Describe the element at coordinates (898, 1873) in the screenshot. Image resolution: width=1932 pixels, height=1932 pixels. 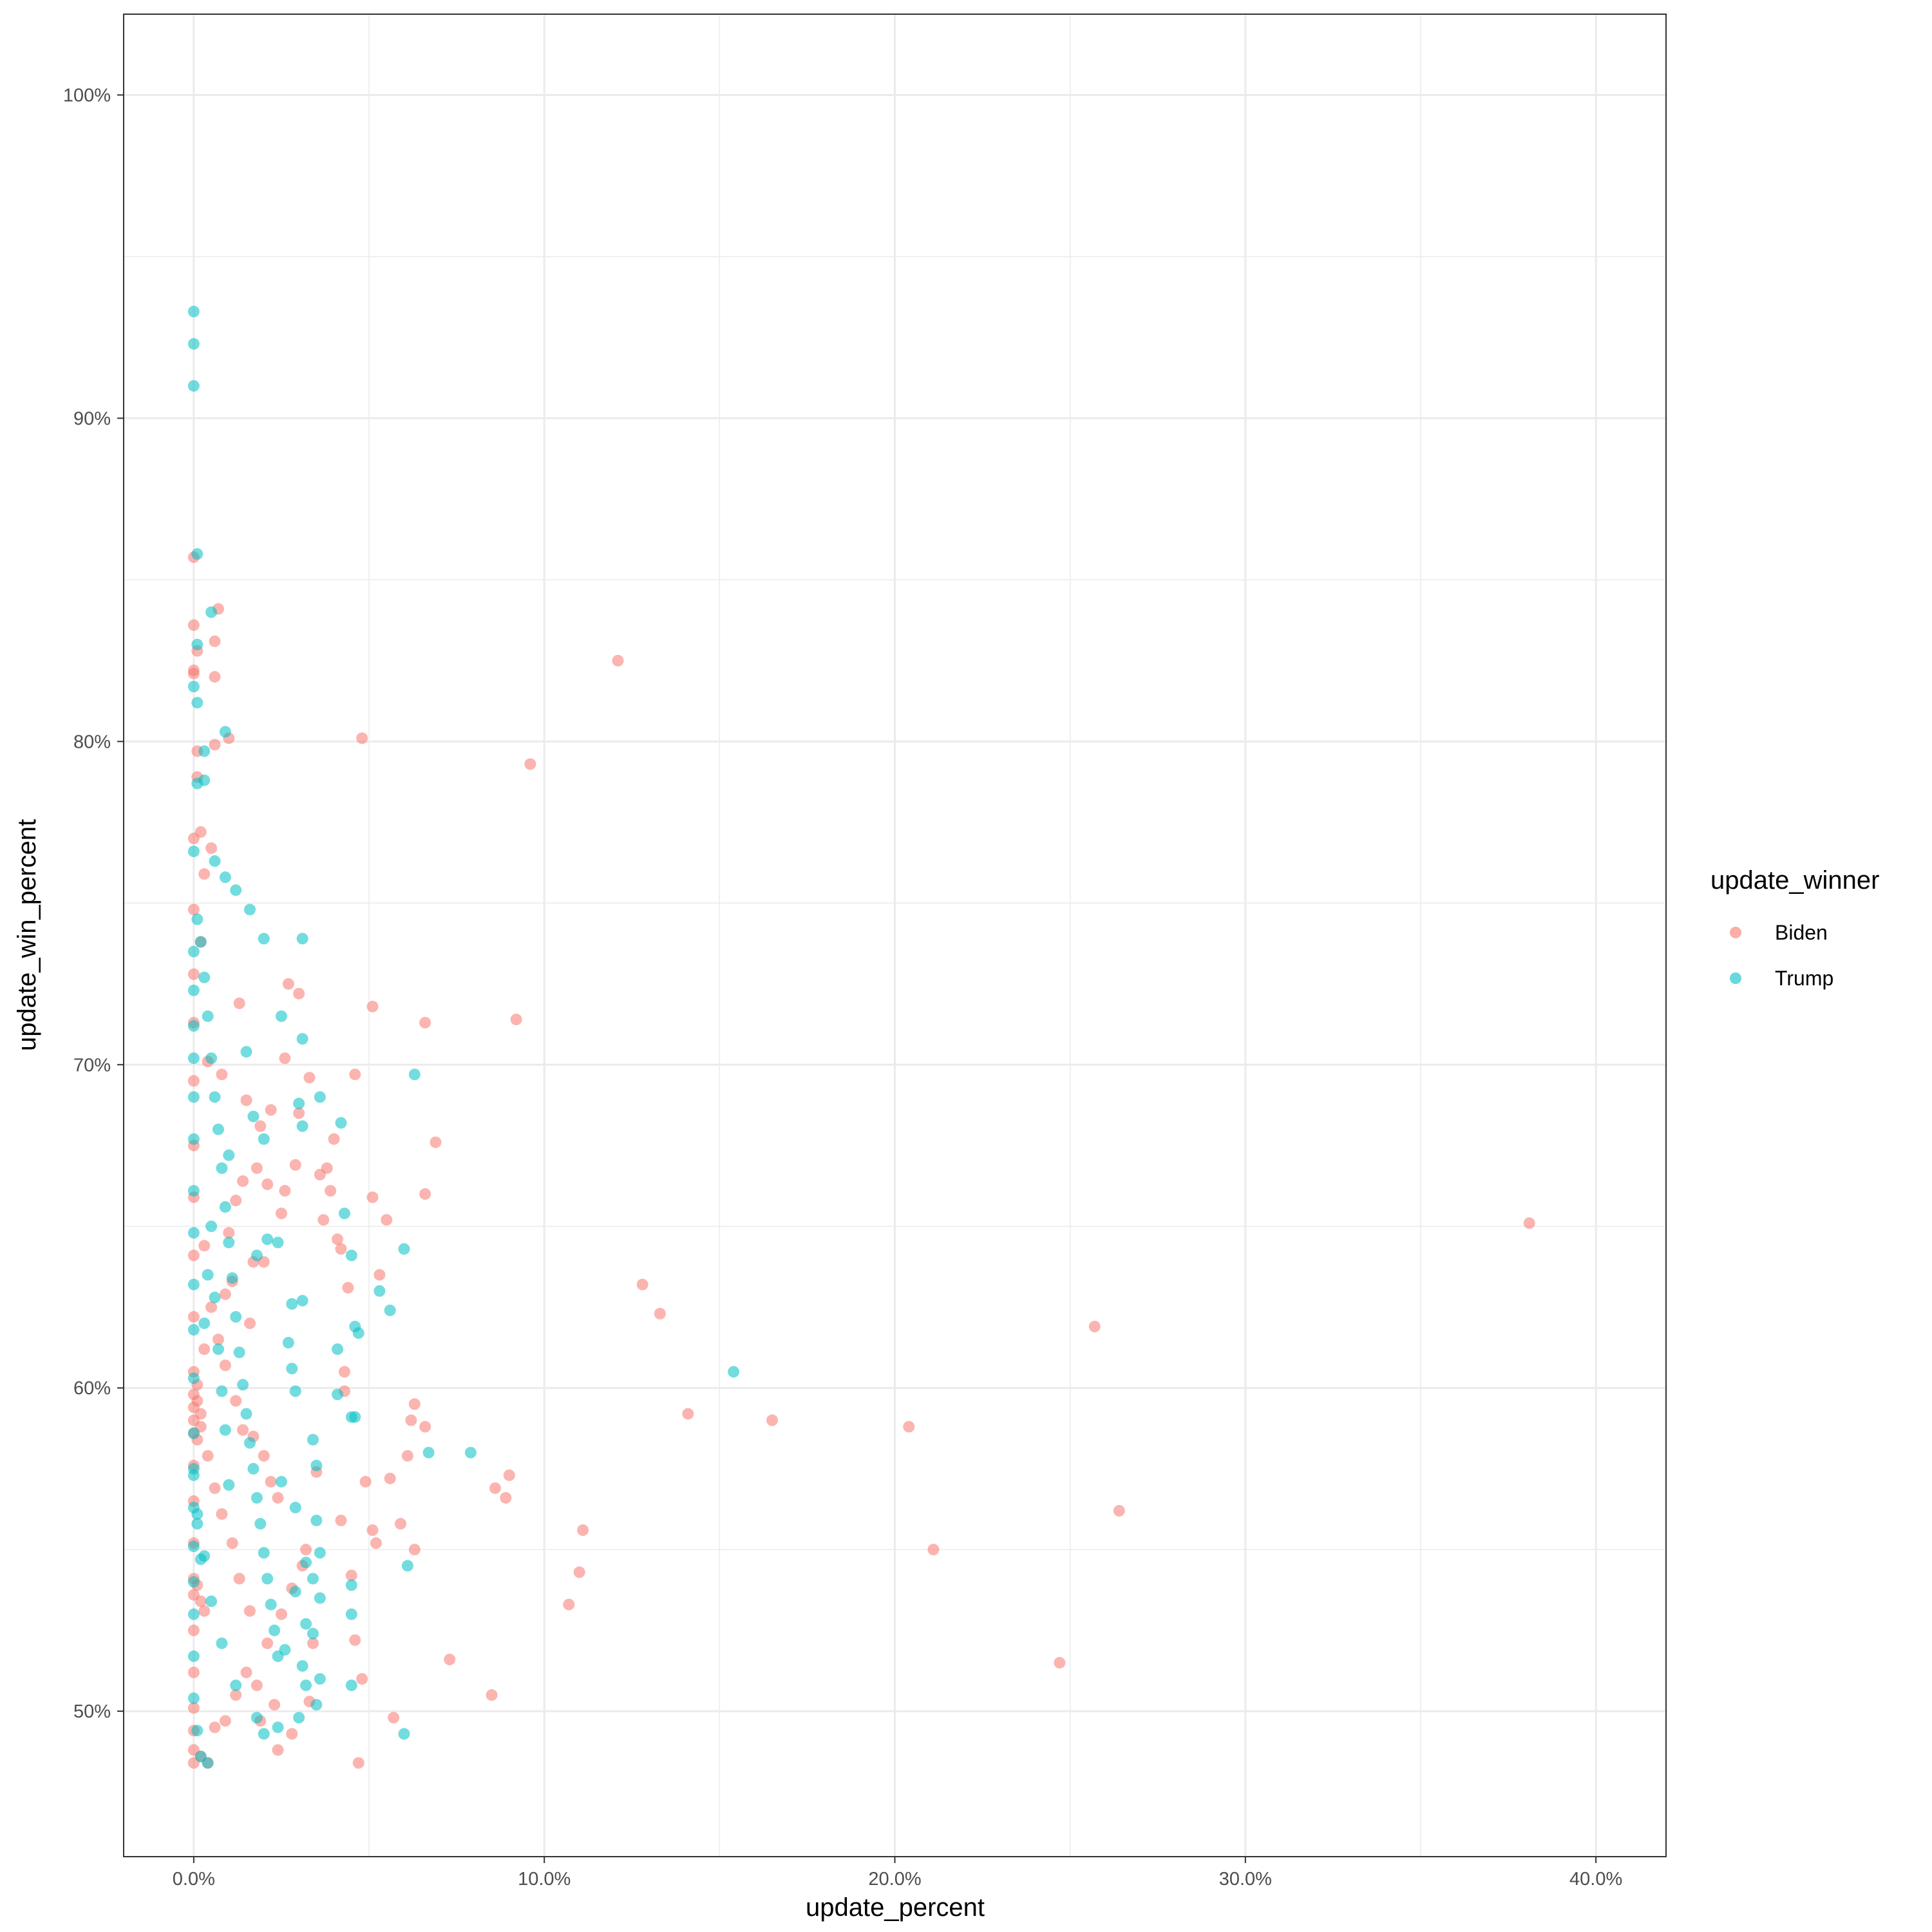
I see `x-axis-ticks: 0.0% 10.0% 20.0% 30.0% 40.0%` at that location.